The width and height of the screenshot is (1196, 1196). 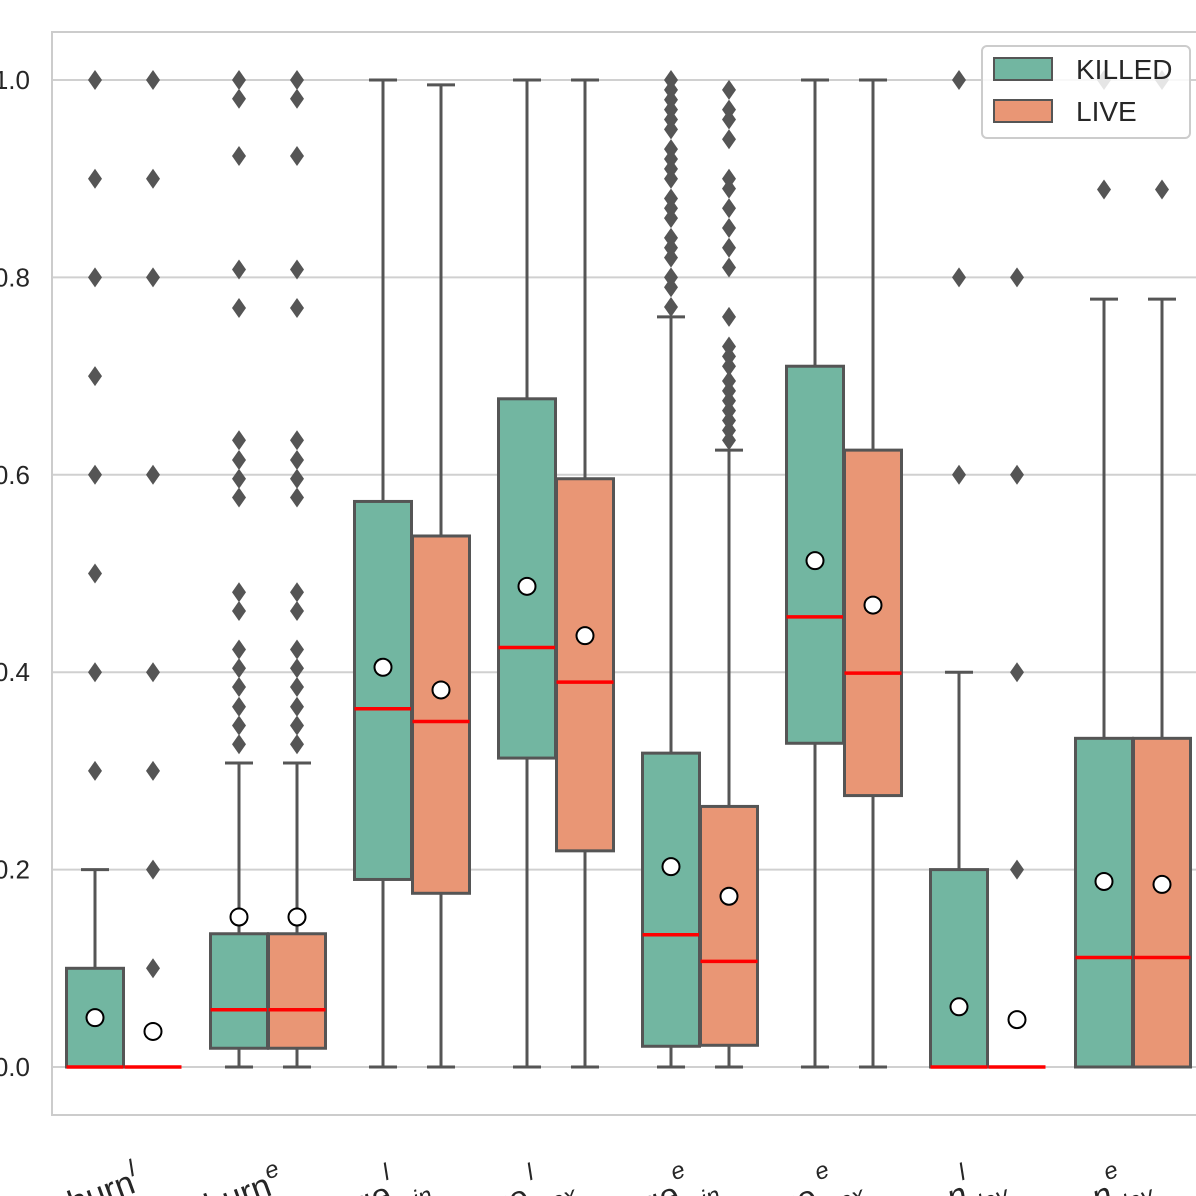 I want to click on legend: KILLED LIVE, so click(x=1086, y=92).